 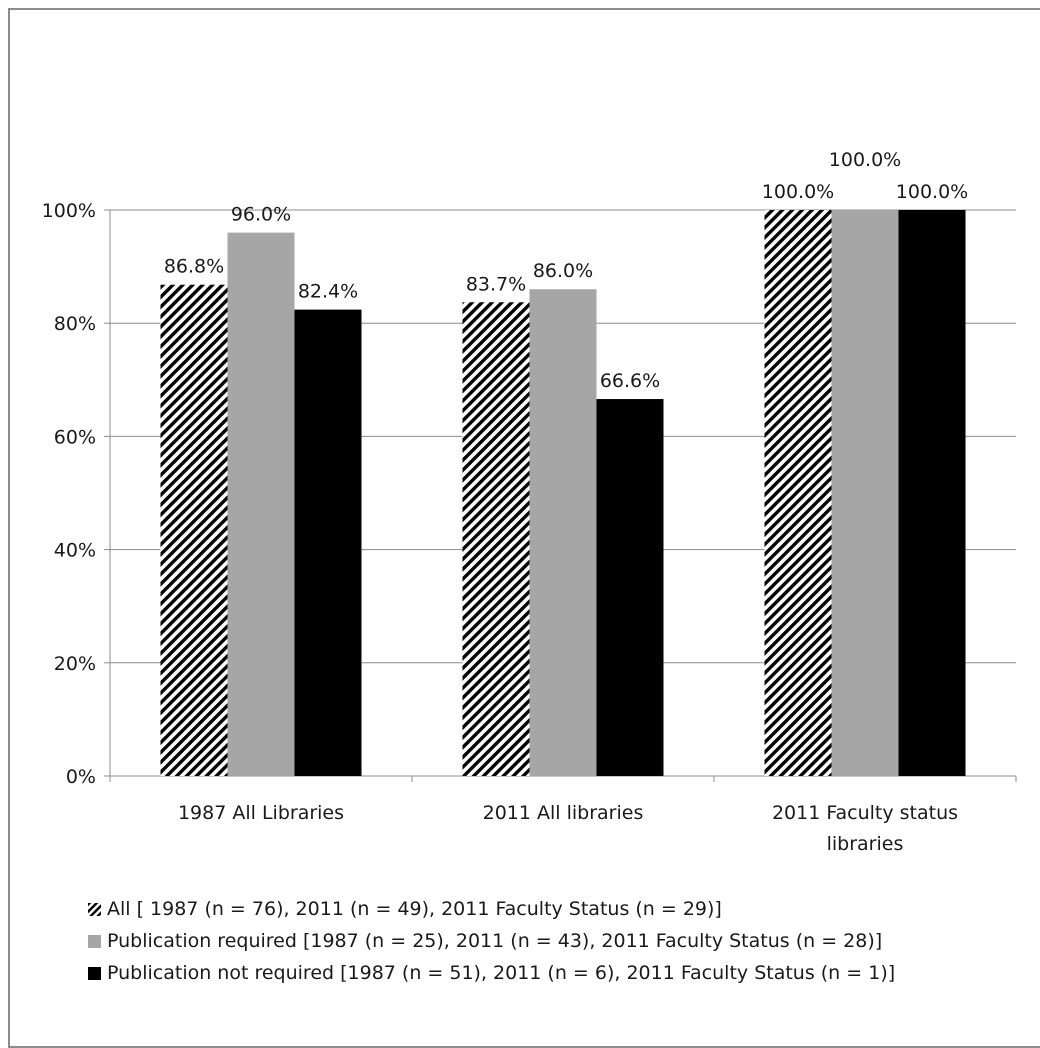 What do you see at coordinates (865, 813) in the screenshot?
I see `x-tick-label: 2011 Faculty status` at bounding box center [865, 813].